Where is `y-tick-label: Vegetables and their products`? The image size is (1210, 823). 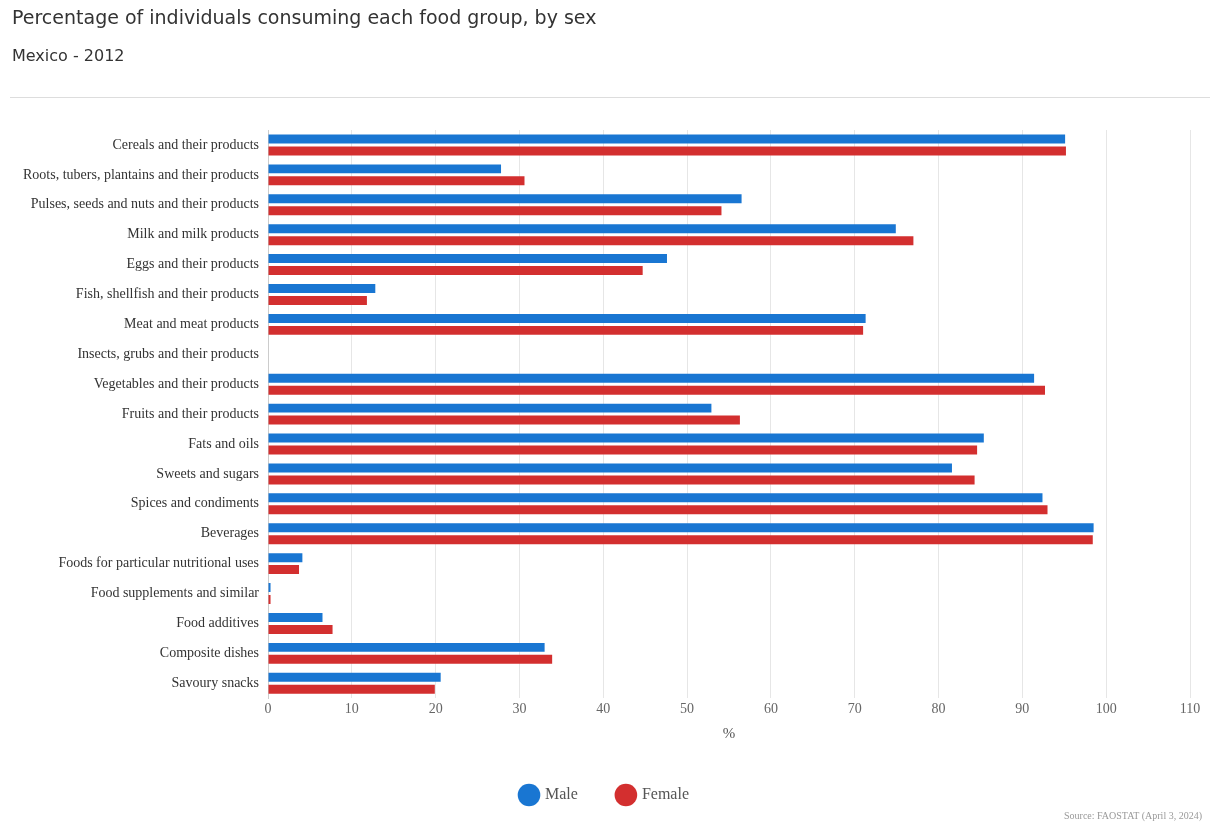 y-tick-label: Vegetables and their products is located at coordinates (176, 383).